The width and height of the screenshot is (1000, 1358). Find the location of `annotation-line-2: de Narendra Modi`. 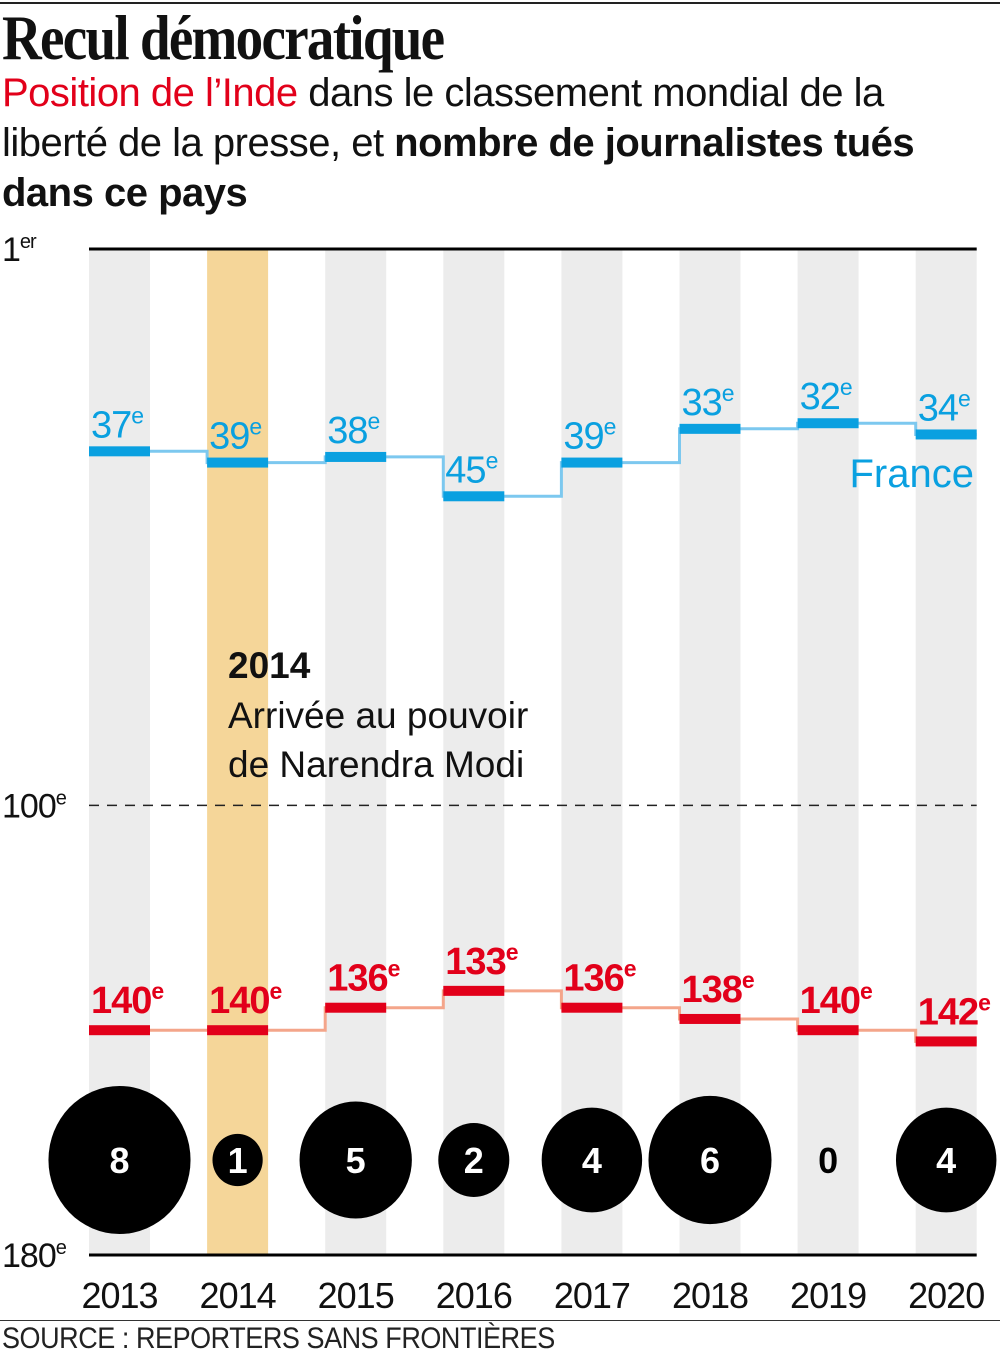

annotation-line-2: de Narendra Modi is located at coordinates (376, 764).